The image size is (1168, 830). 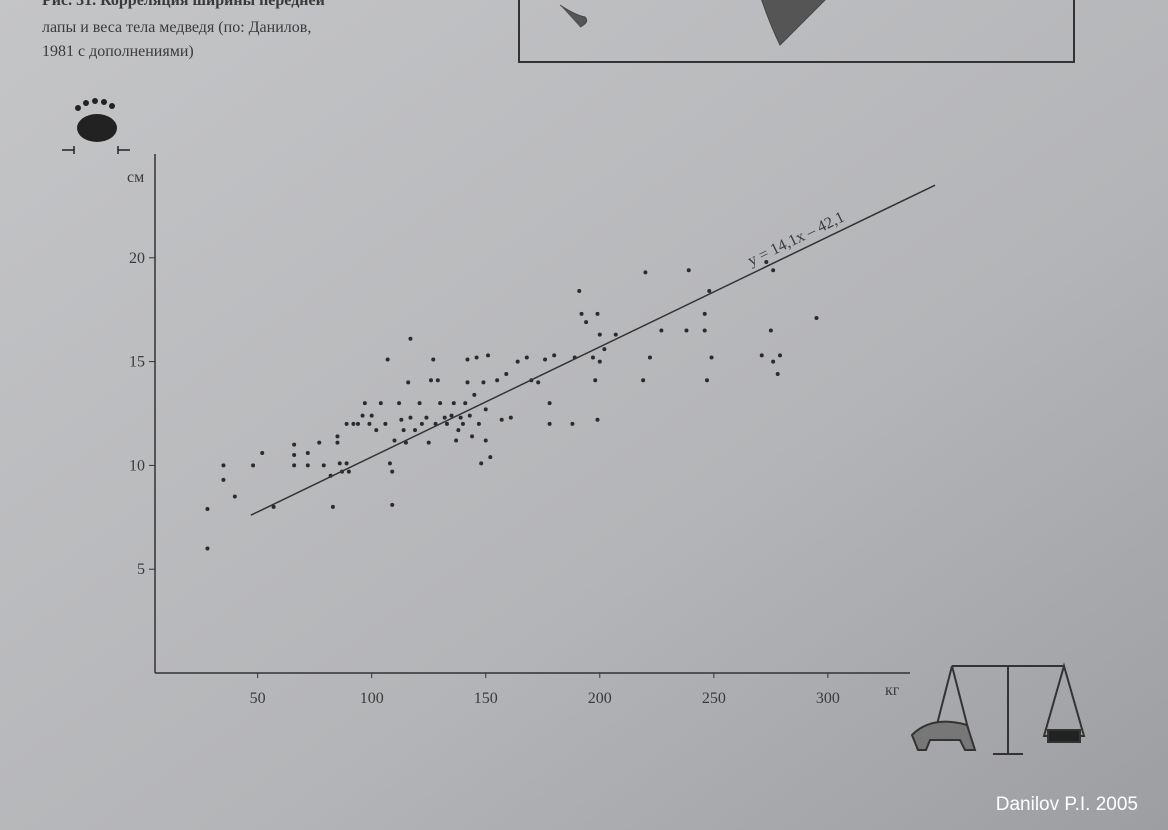 I want to click on y-tick-label: 20, so click(x=137, y=258).